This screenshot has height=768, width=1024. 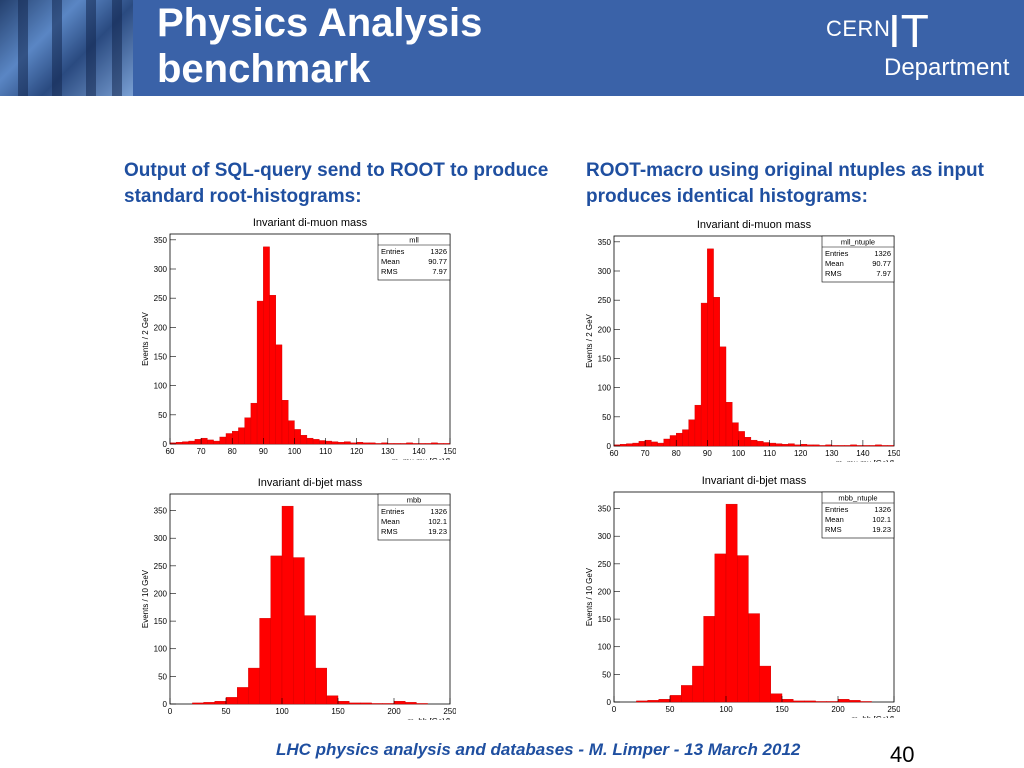 I want to click on x-tick-label: 90, so click(x=263, y=451).